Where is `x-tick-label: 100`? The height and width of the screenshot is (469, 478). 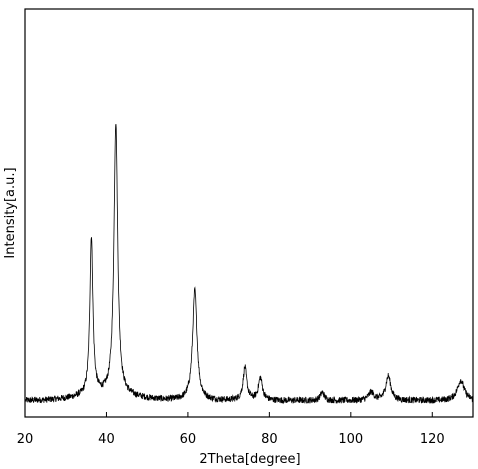 x-tick-label: 100 is located at coordinates (350, 439).